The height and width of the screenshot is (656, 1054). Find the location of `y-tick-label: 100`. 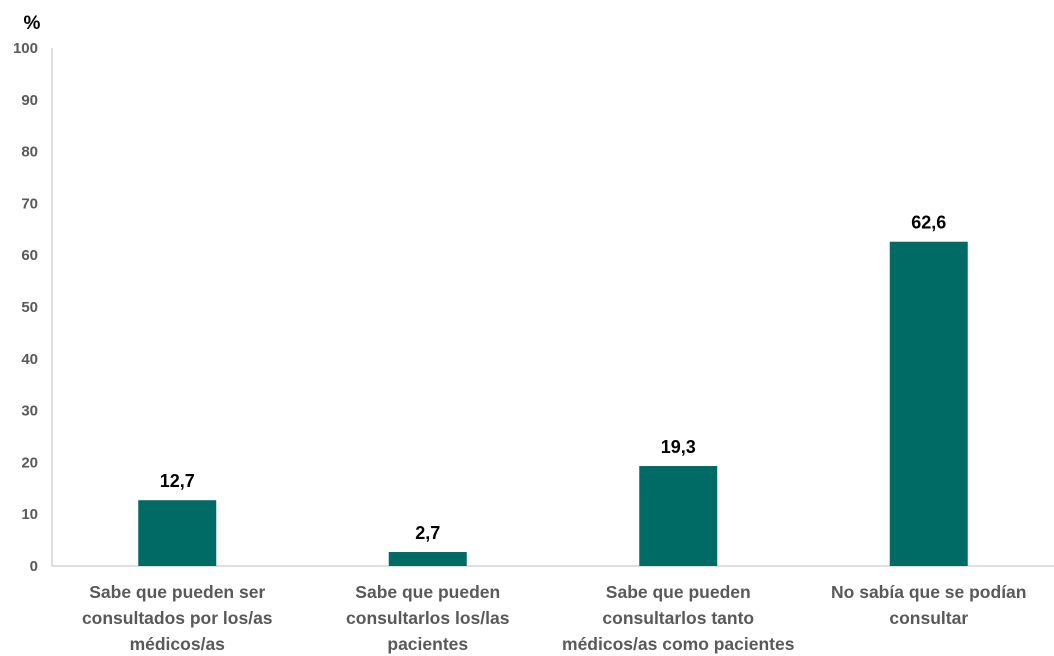

y-tick-label: 100 is located at coordinates (25, 48).